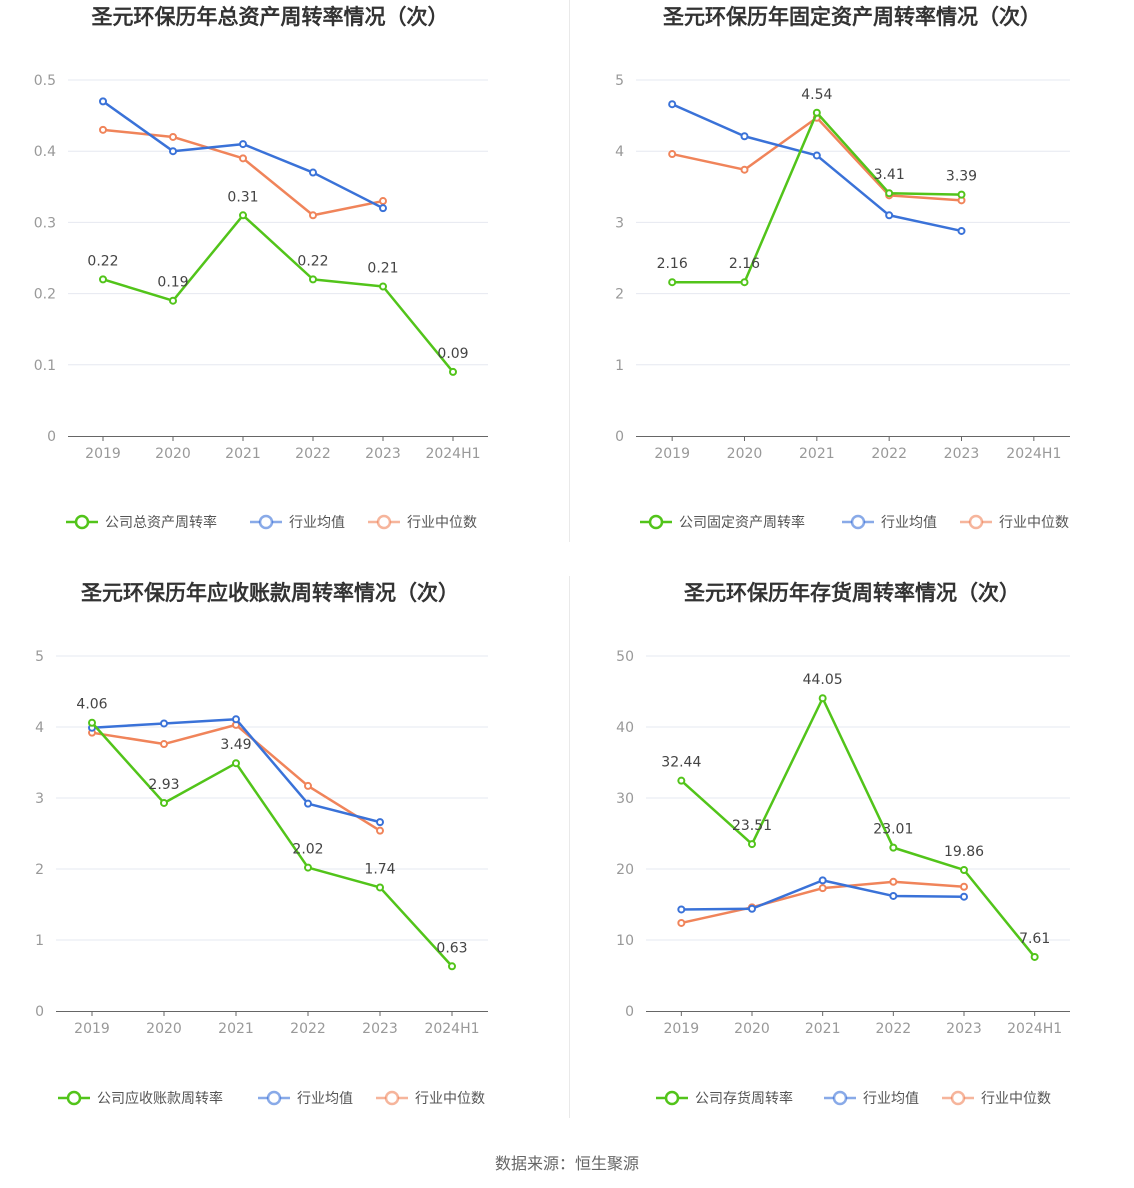  I want to click on data-label: 2.02, so click(307, 850).